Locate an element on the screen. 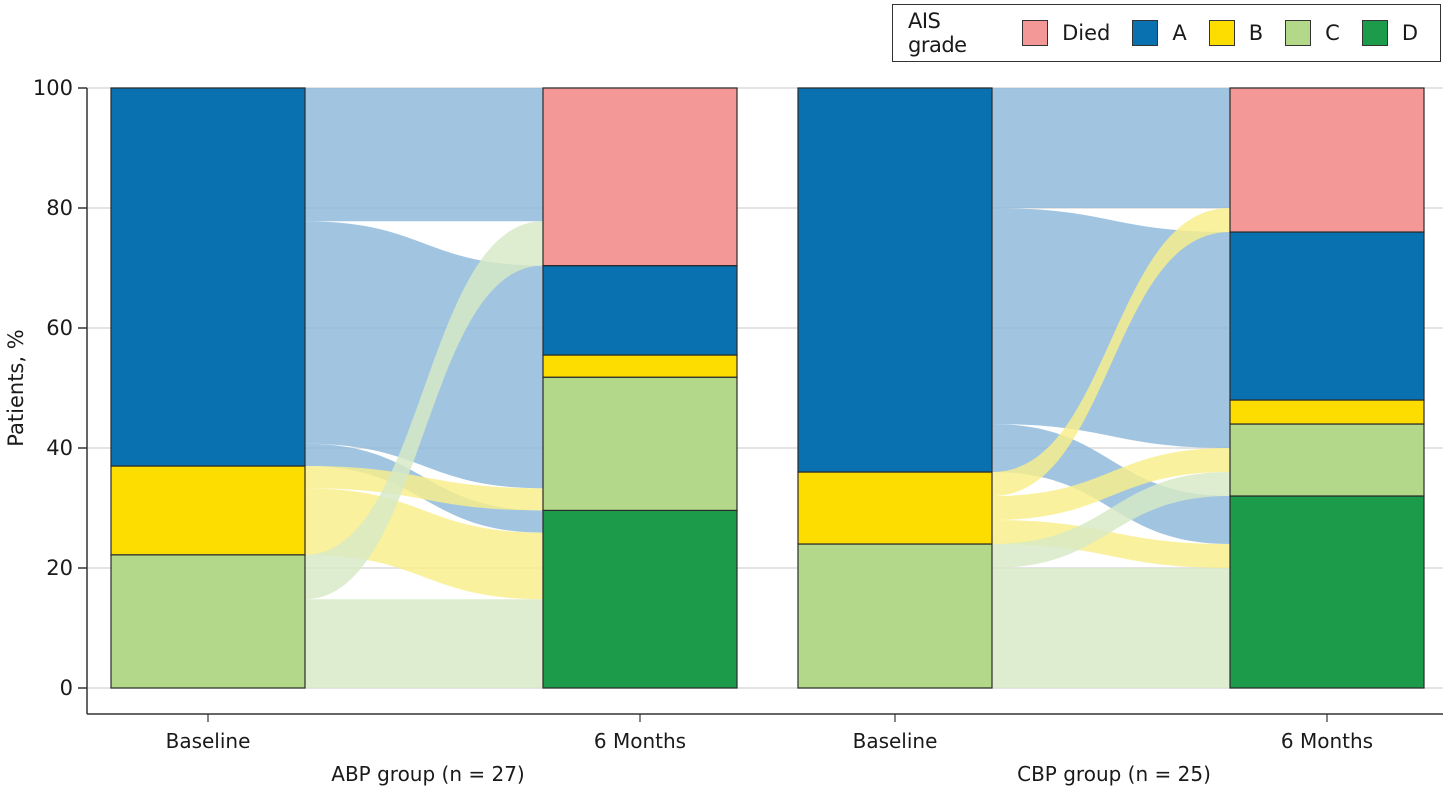  legend-item-died: Died is located at coordinates (1066, 33).